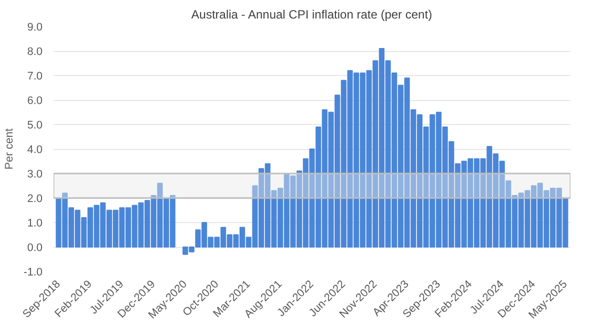  Describe the element at coordinates (35, 126) in the screenshot. I see `y-tick-label: 5.0` at that location.